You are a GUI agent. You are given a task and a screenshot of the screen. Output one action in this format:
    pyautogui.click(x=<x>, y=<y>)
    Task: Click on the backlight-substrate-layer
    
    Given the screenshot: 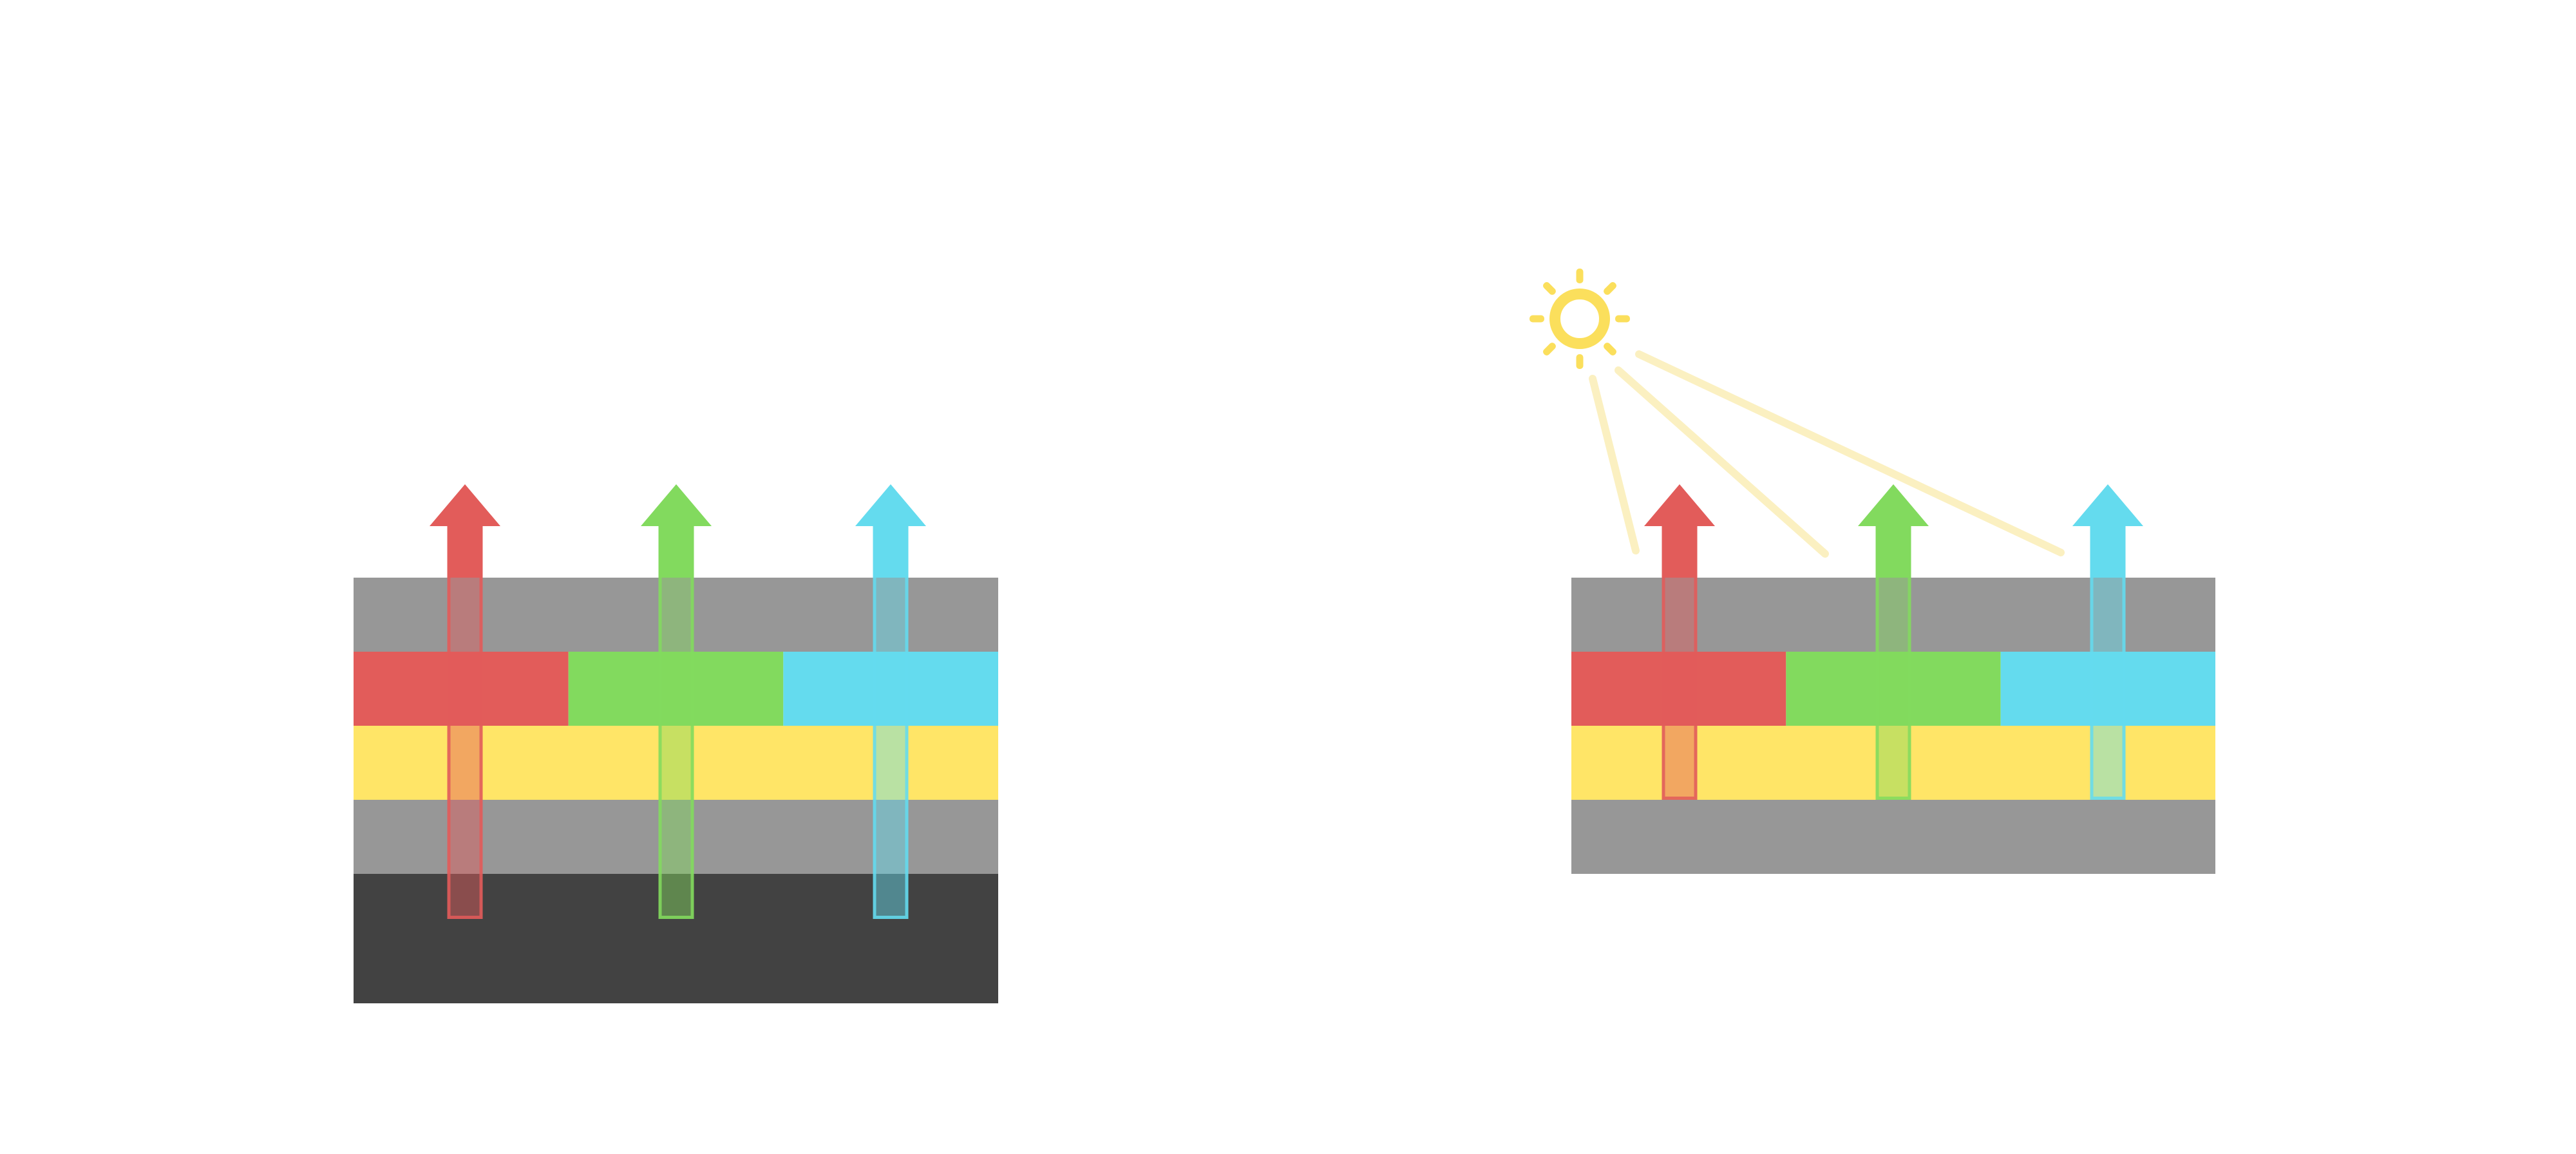 What is the action you would take?
    pyautogui.click(x=676, y=938)
    